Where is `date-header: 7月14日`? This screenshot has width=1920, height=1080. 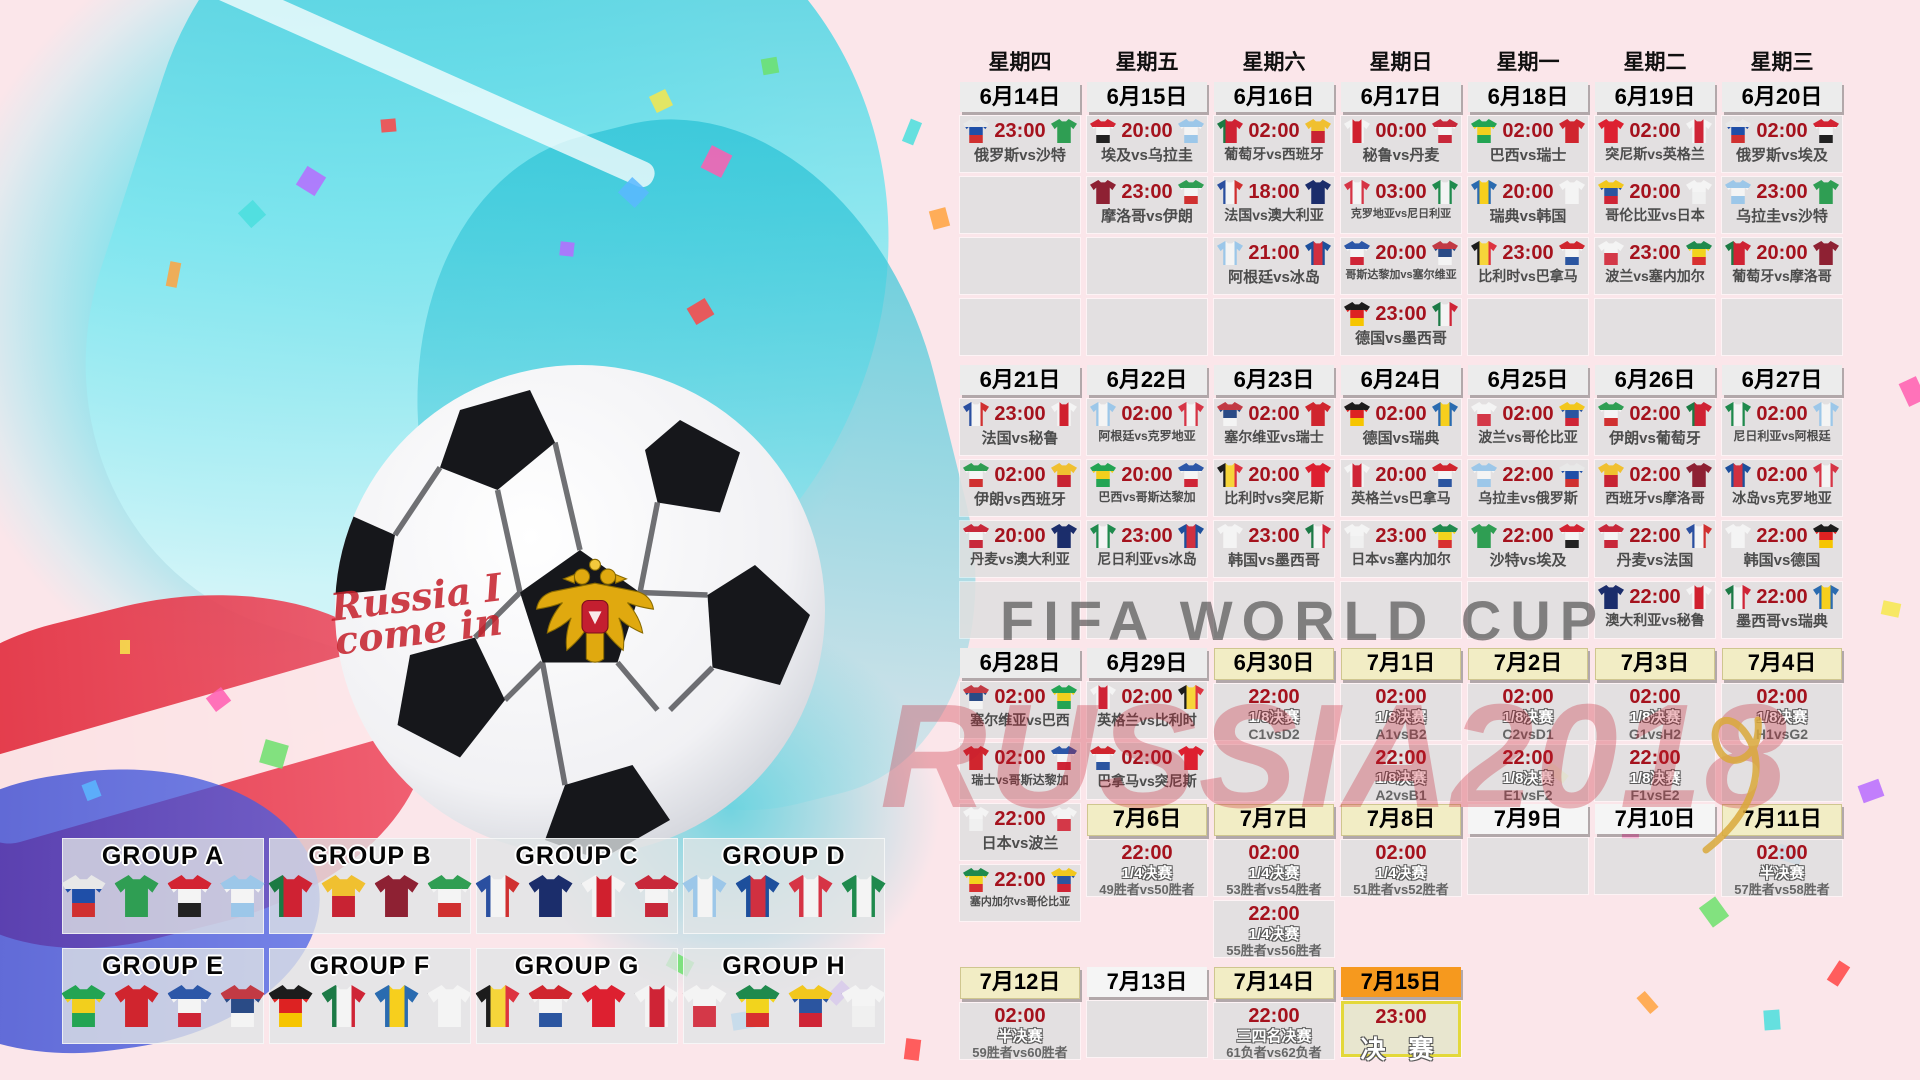
date-header: 7月14日 is located at coordinates (1274, 983).